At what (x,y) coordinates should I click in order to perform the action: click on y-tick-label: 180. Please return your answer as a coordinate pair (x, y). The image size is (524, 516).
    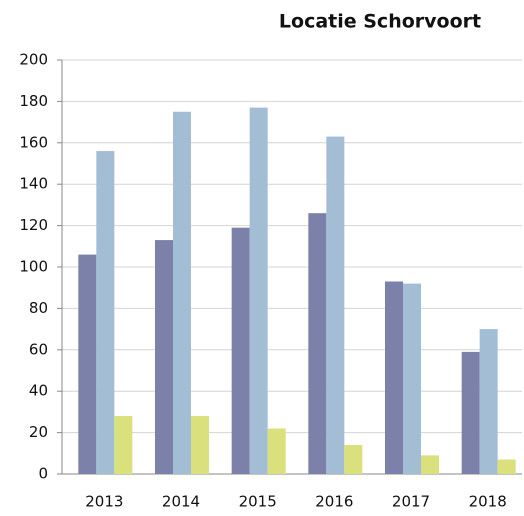
    Looking at the image, I should click on (33, 101).